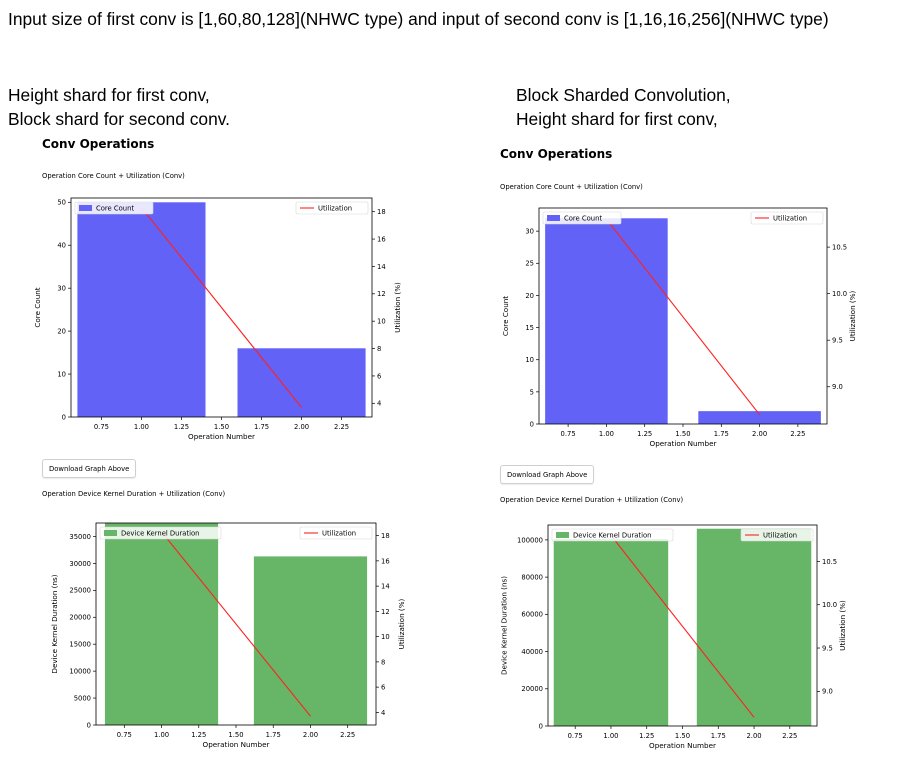 The height and width of the screenshot is (777, 899). What do you see at coordinates (80, 672) in the screenshot?
I see `y-tick-label: 10000` at bounding box center [80, 672].